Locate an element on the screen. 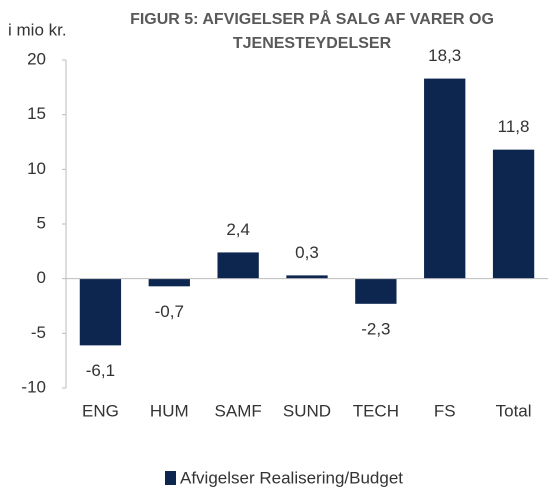 Image resolution: width=548 pixels, height=490 pixels. x-tick-label: SUND is located at coordinates (307, 410).